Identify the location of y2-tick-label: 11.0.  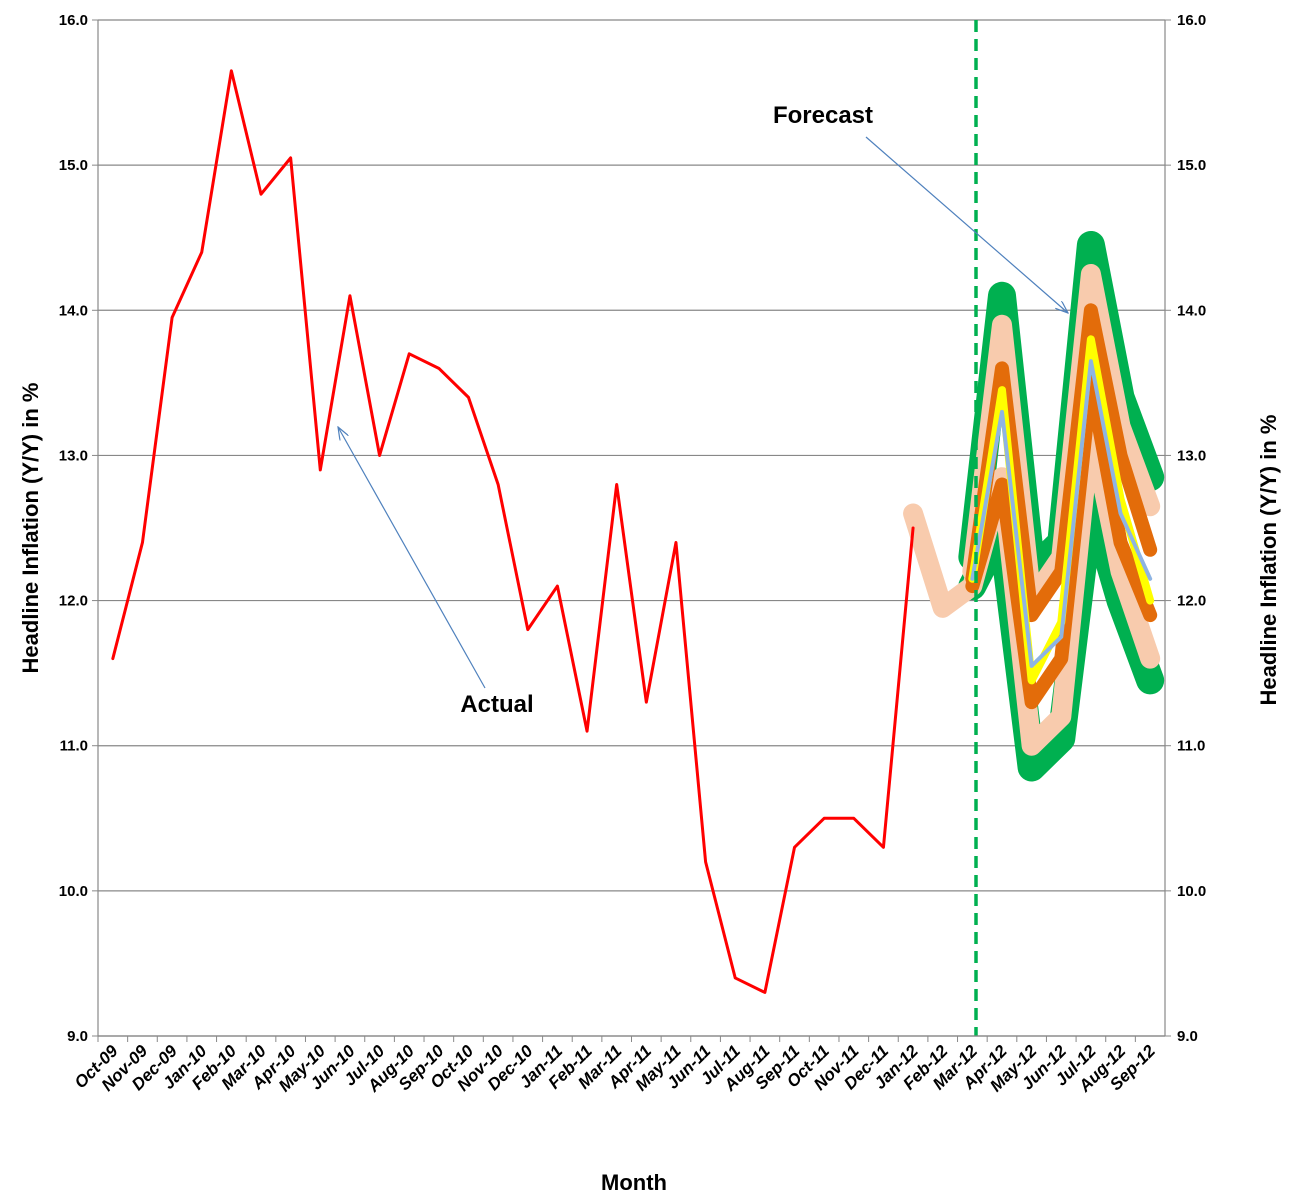
(1191, 746).